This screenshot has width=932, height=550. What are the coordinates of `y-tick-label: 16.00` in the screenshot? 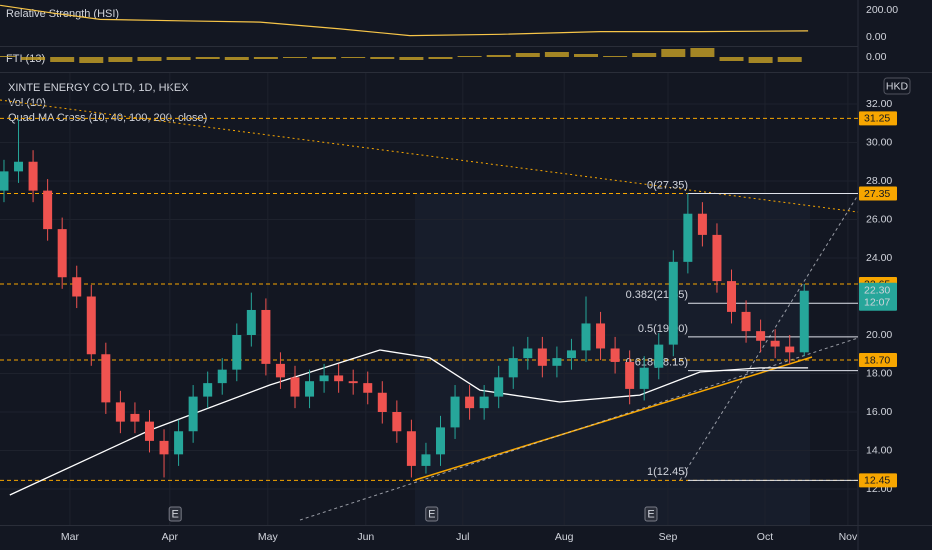 It's located at (879, 412).